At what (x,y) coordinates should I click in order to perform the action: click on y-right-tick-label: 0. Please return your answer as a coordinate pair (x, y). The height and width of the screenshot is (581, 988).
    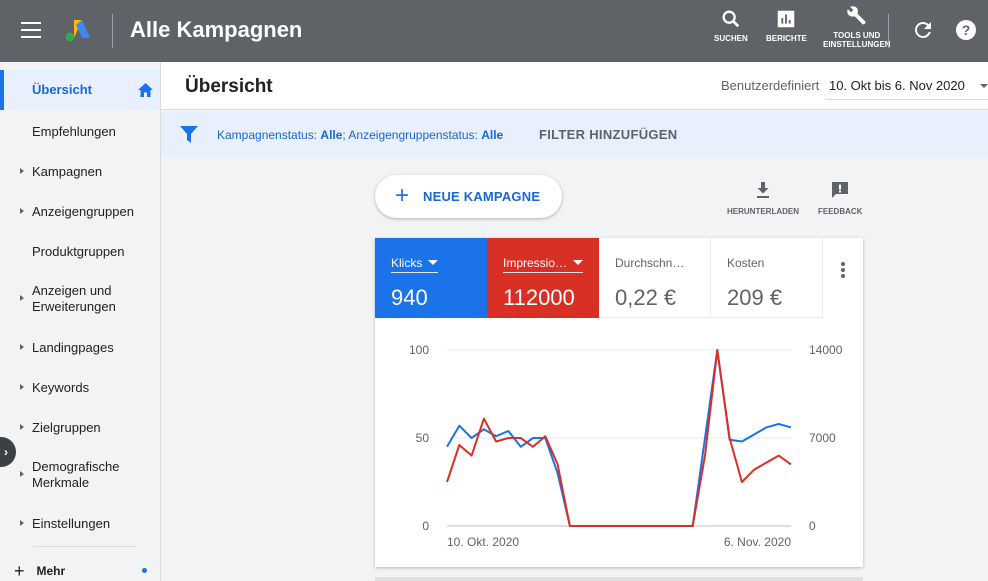
    Looking at the image, I should click on (812, 526).